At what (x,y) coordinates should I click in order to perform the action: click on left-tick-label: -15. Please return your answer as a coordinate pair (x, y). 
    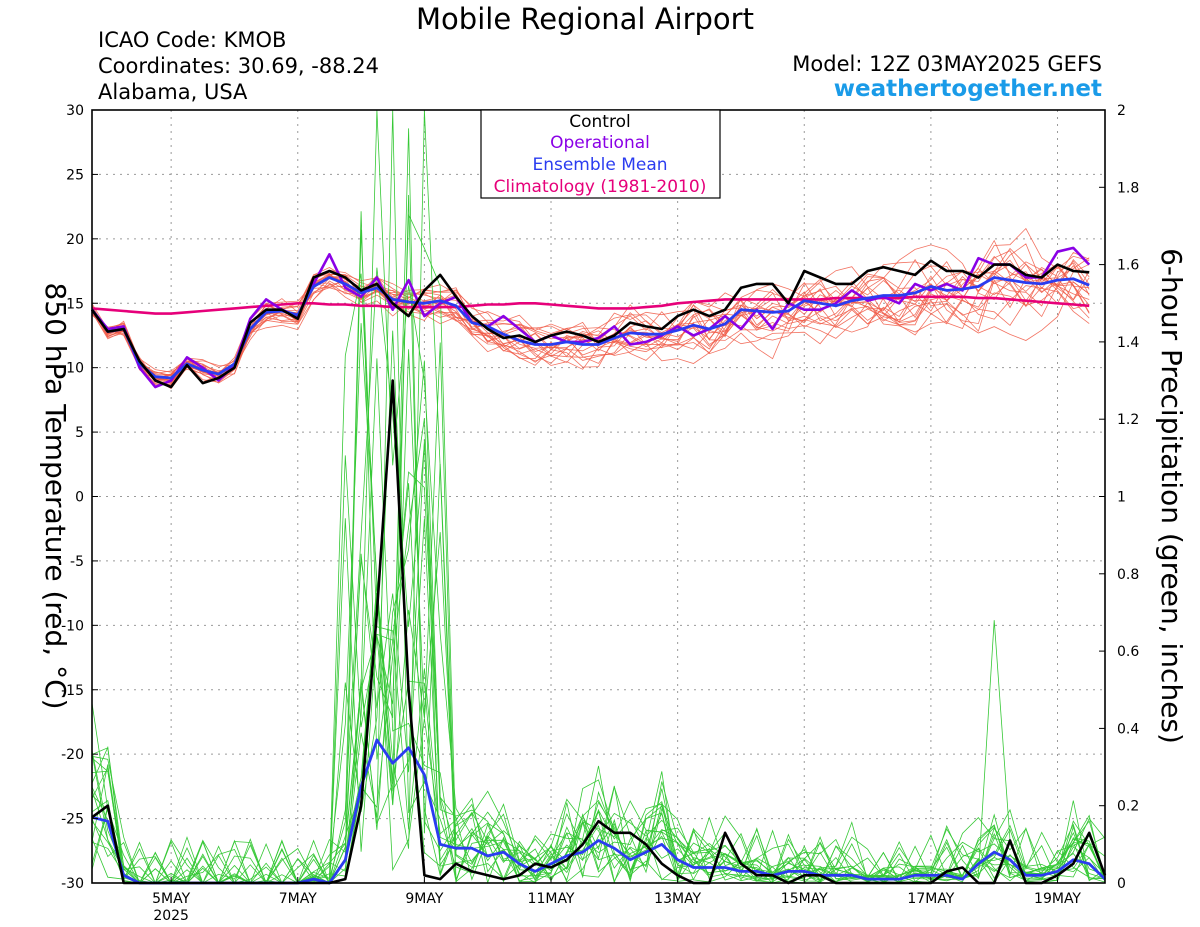
    Looking at the image, I should click on (72, 691).